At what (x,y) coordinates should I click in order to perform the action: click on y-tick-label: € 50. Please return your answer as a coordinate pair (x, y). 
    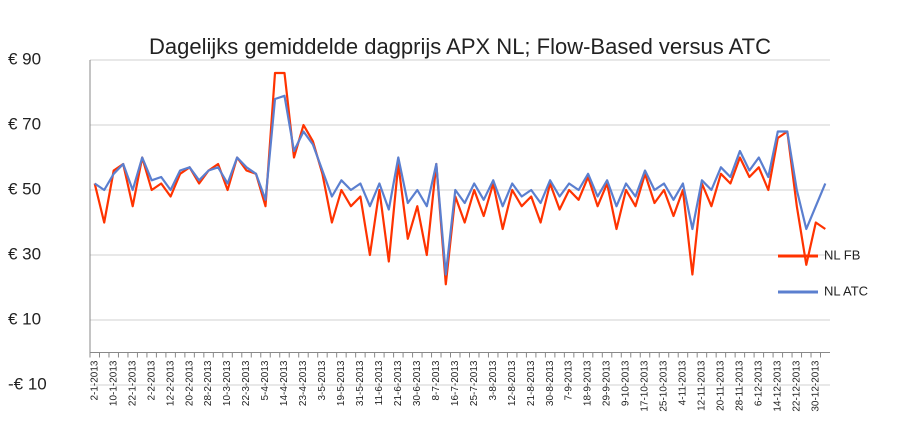
    Looking at the image, I should click on (24, 188).